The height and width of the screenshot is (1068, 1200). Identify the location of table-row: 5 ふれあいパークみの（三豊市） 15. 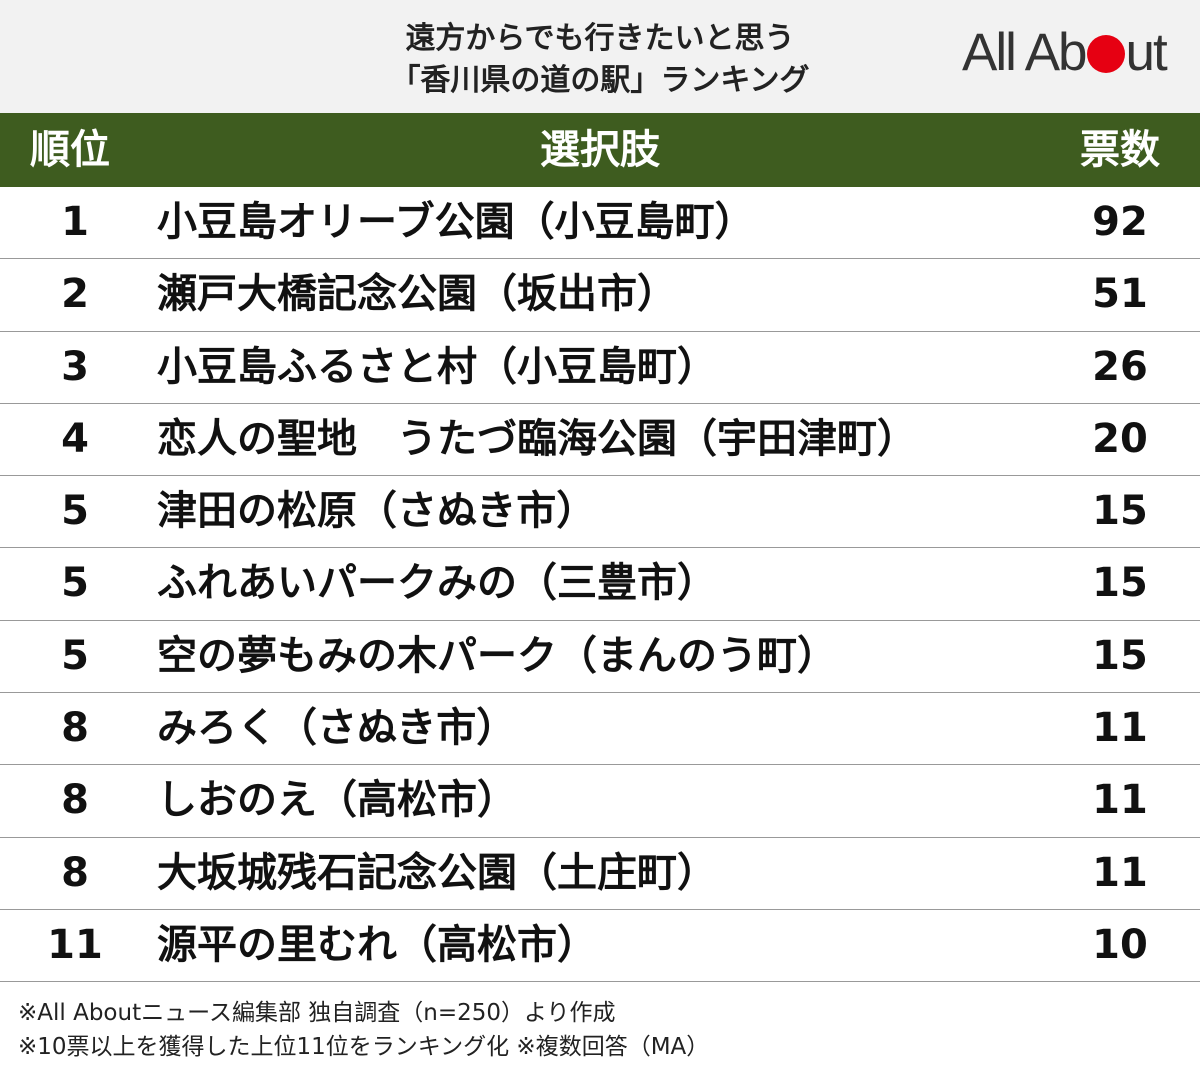
(600, 584).